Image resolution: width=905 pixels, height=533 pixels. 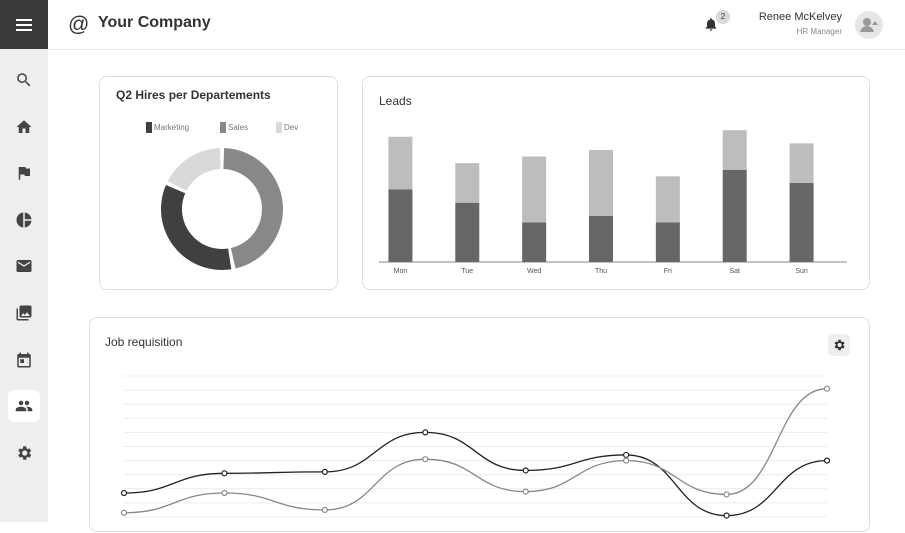 I want to click on notifications-button, so click(x=711, y=24).